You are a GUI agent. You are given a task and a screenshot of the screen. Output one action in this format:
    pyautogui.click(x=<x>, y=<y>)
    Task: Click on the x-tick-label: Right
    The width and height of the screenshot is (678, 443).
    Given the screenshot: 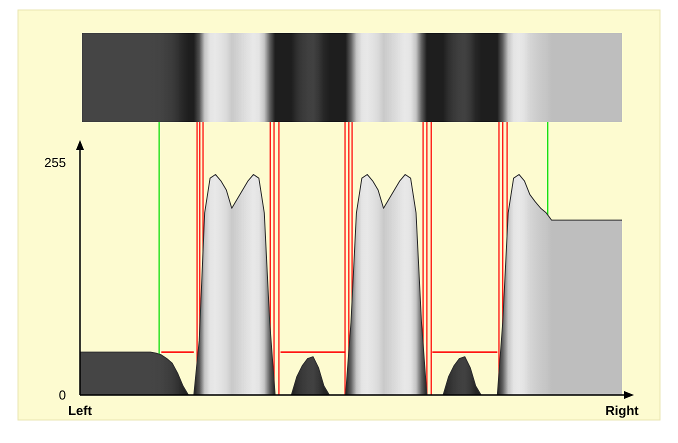 What is the action you would take?
    pyautogui.click(x=622, y=410)
    